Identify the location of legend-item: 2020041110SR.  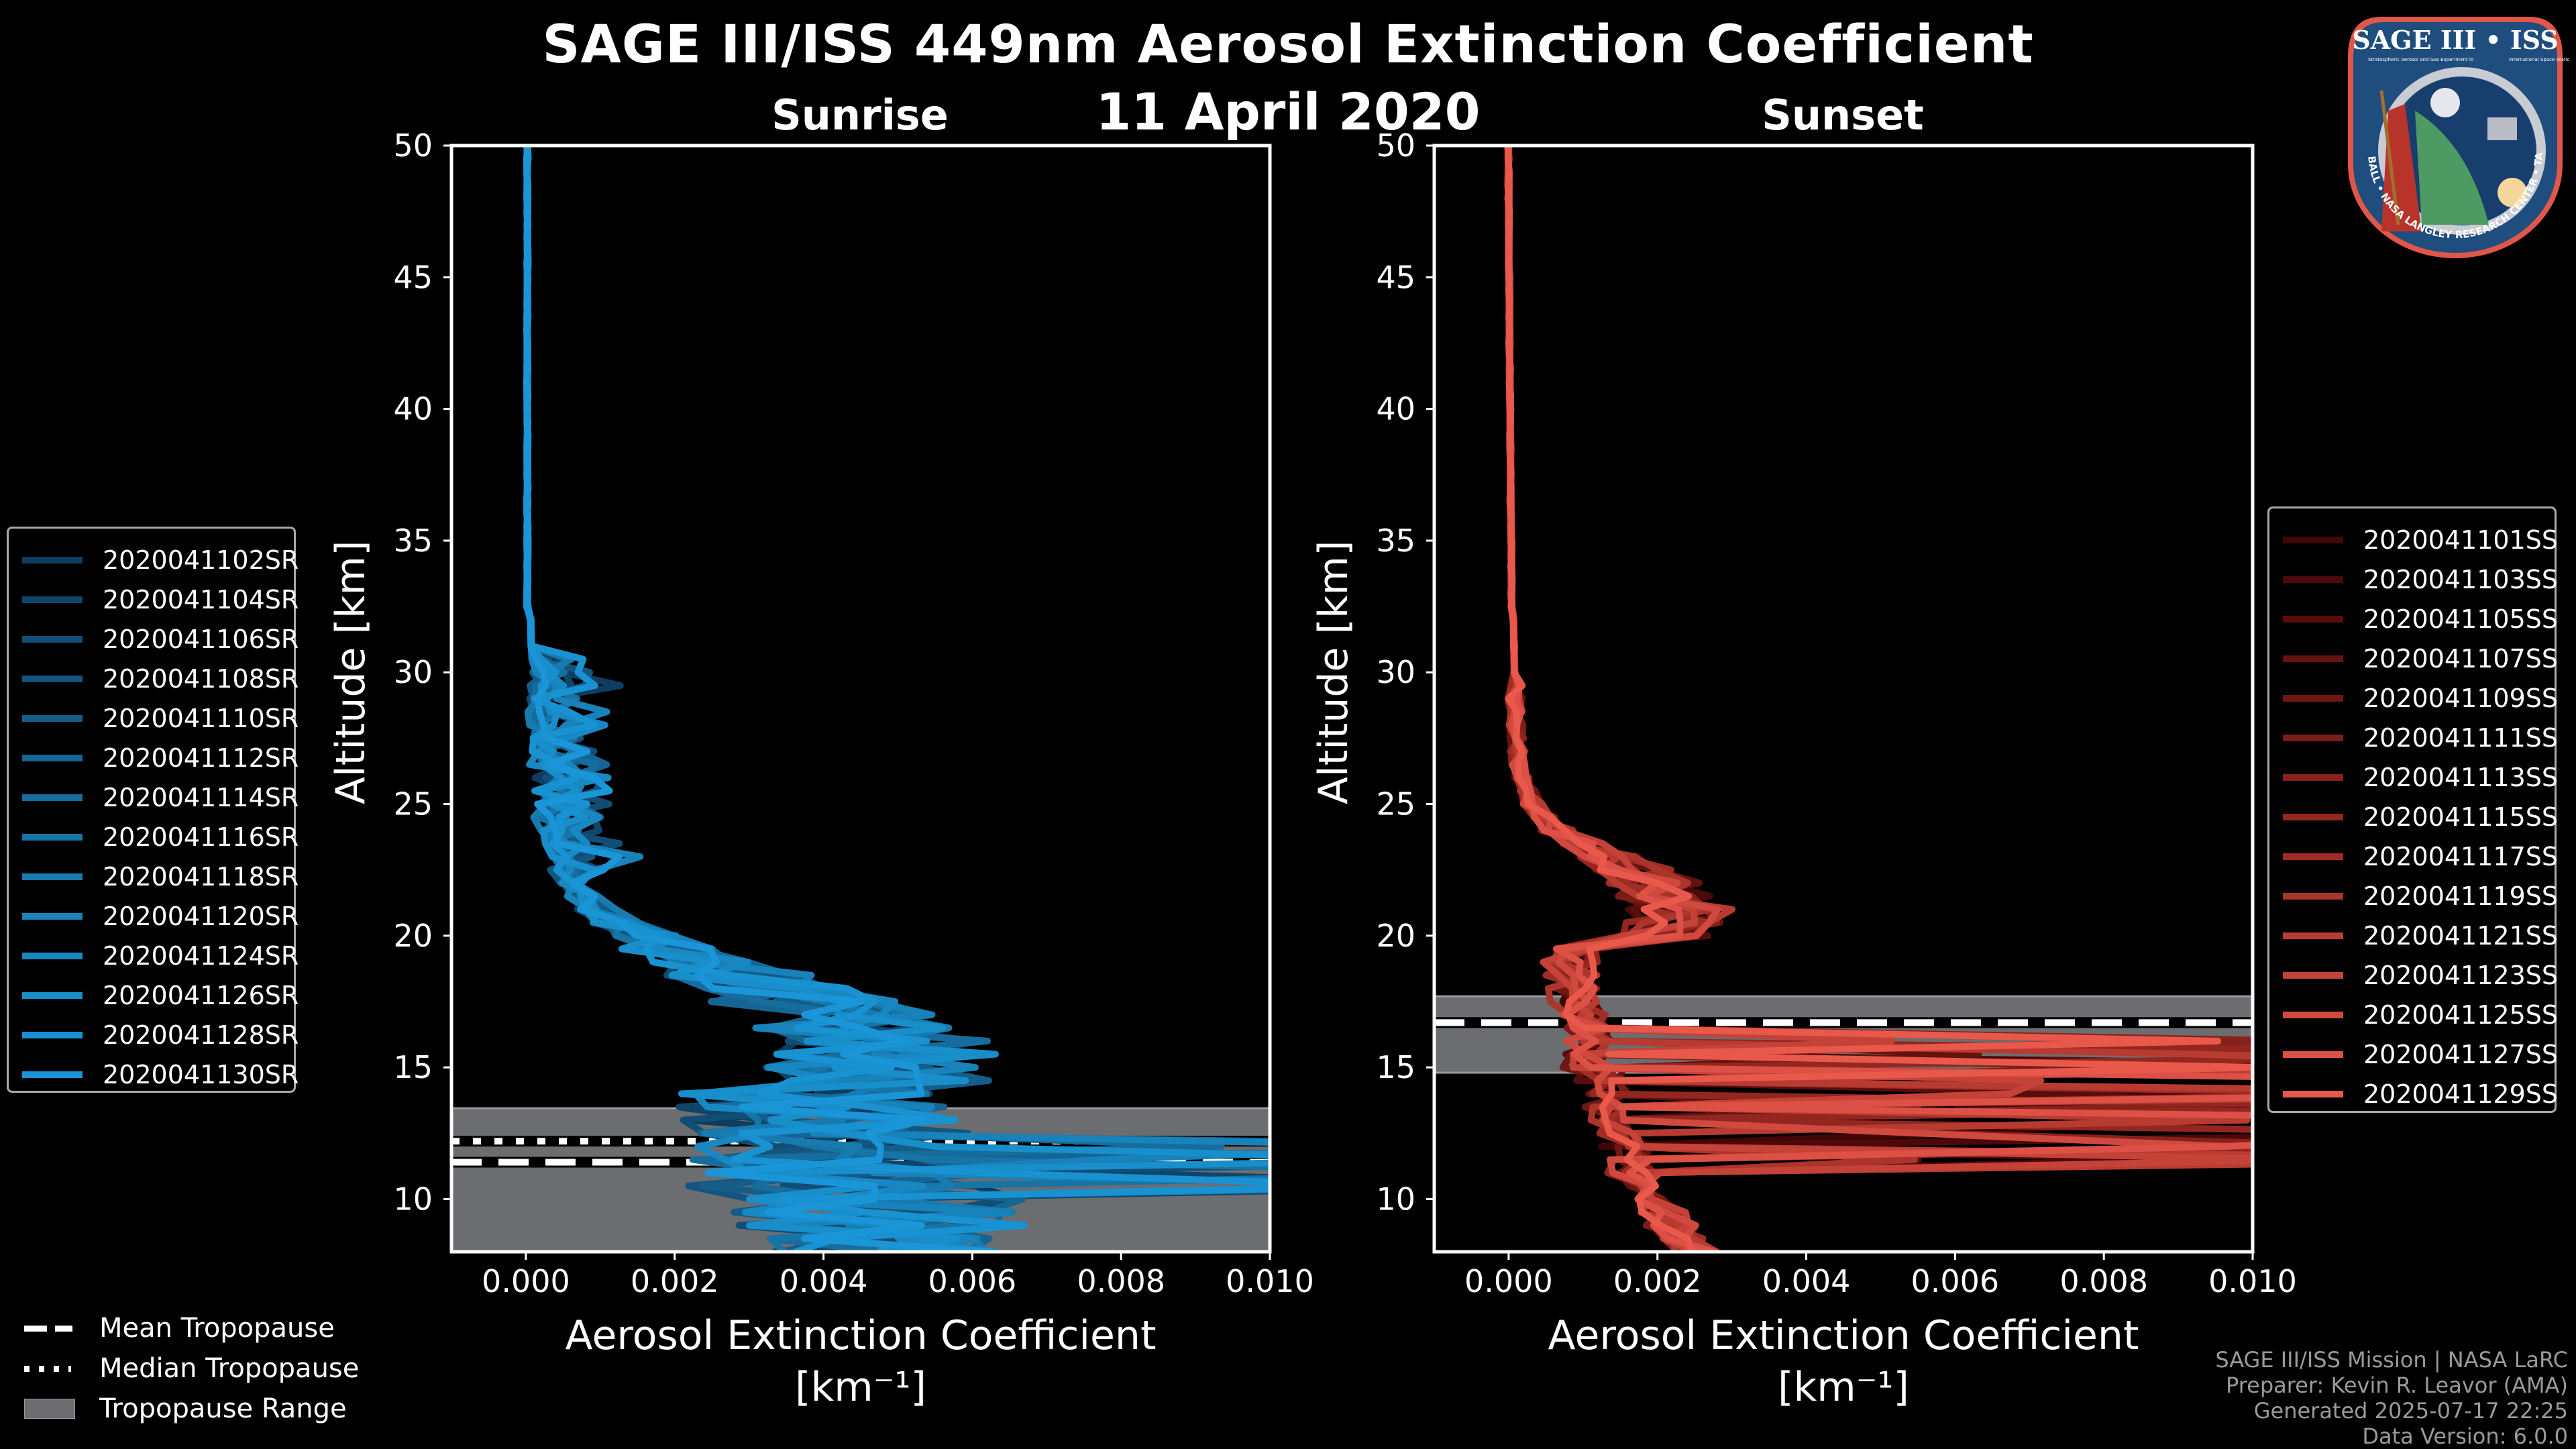
(154, 718).